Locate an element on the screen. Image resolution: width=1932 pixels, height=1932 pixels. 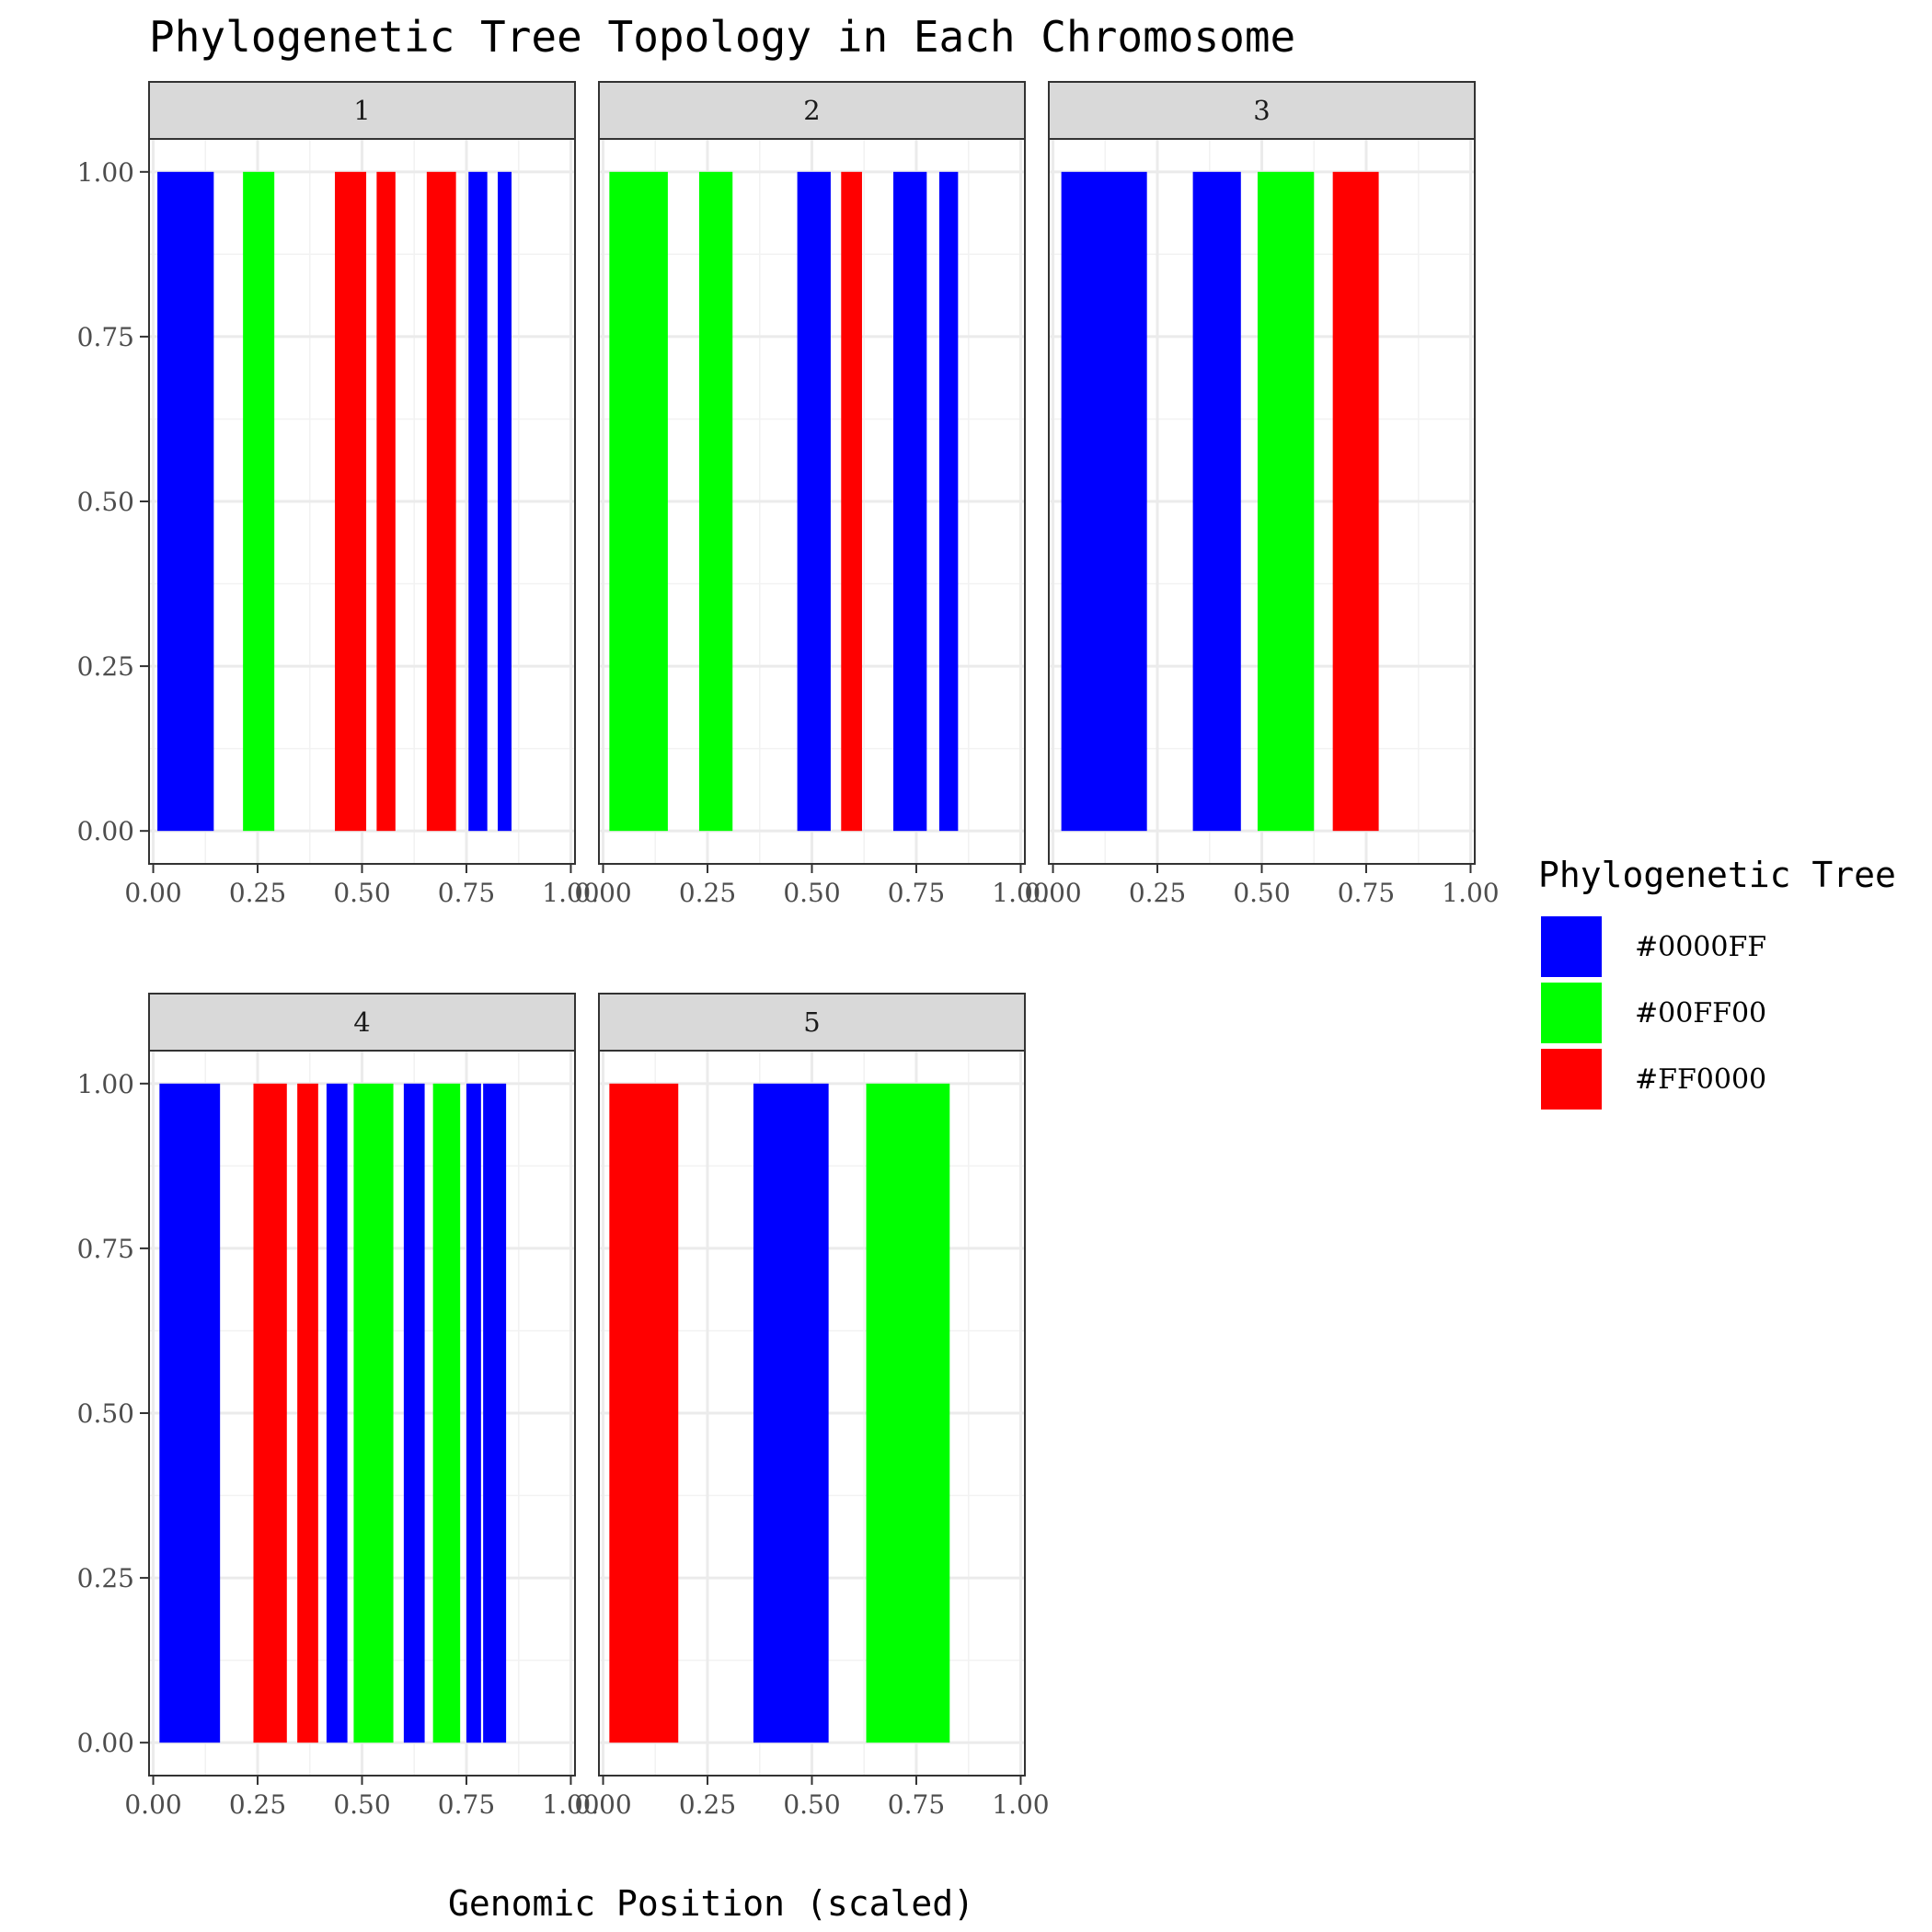
strip-label: 3 is located at coordinates (1261, 110).